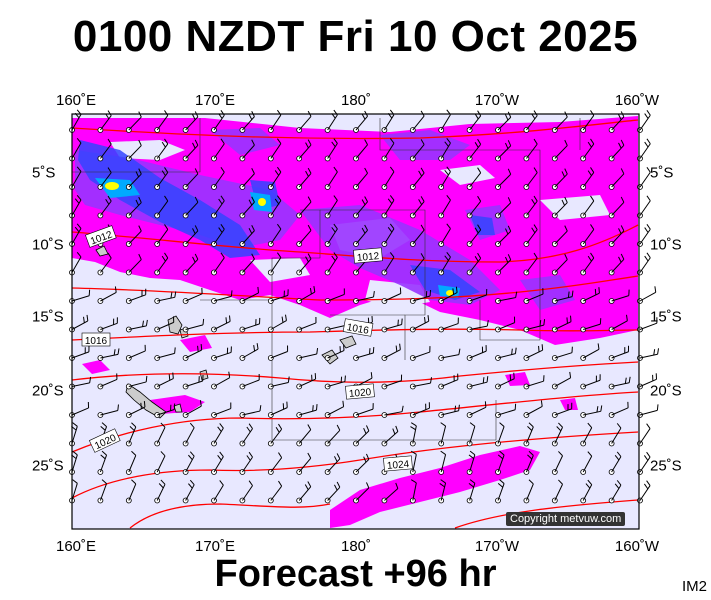  I want to click on isobar-label: 1012, so click(368, 255).